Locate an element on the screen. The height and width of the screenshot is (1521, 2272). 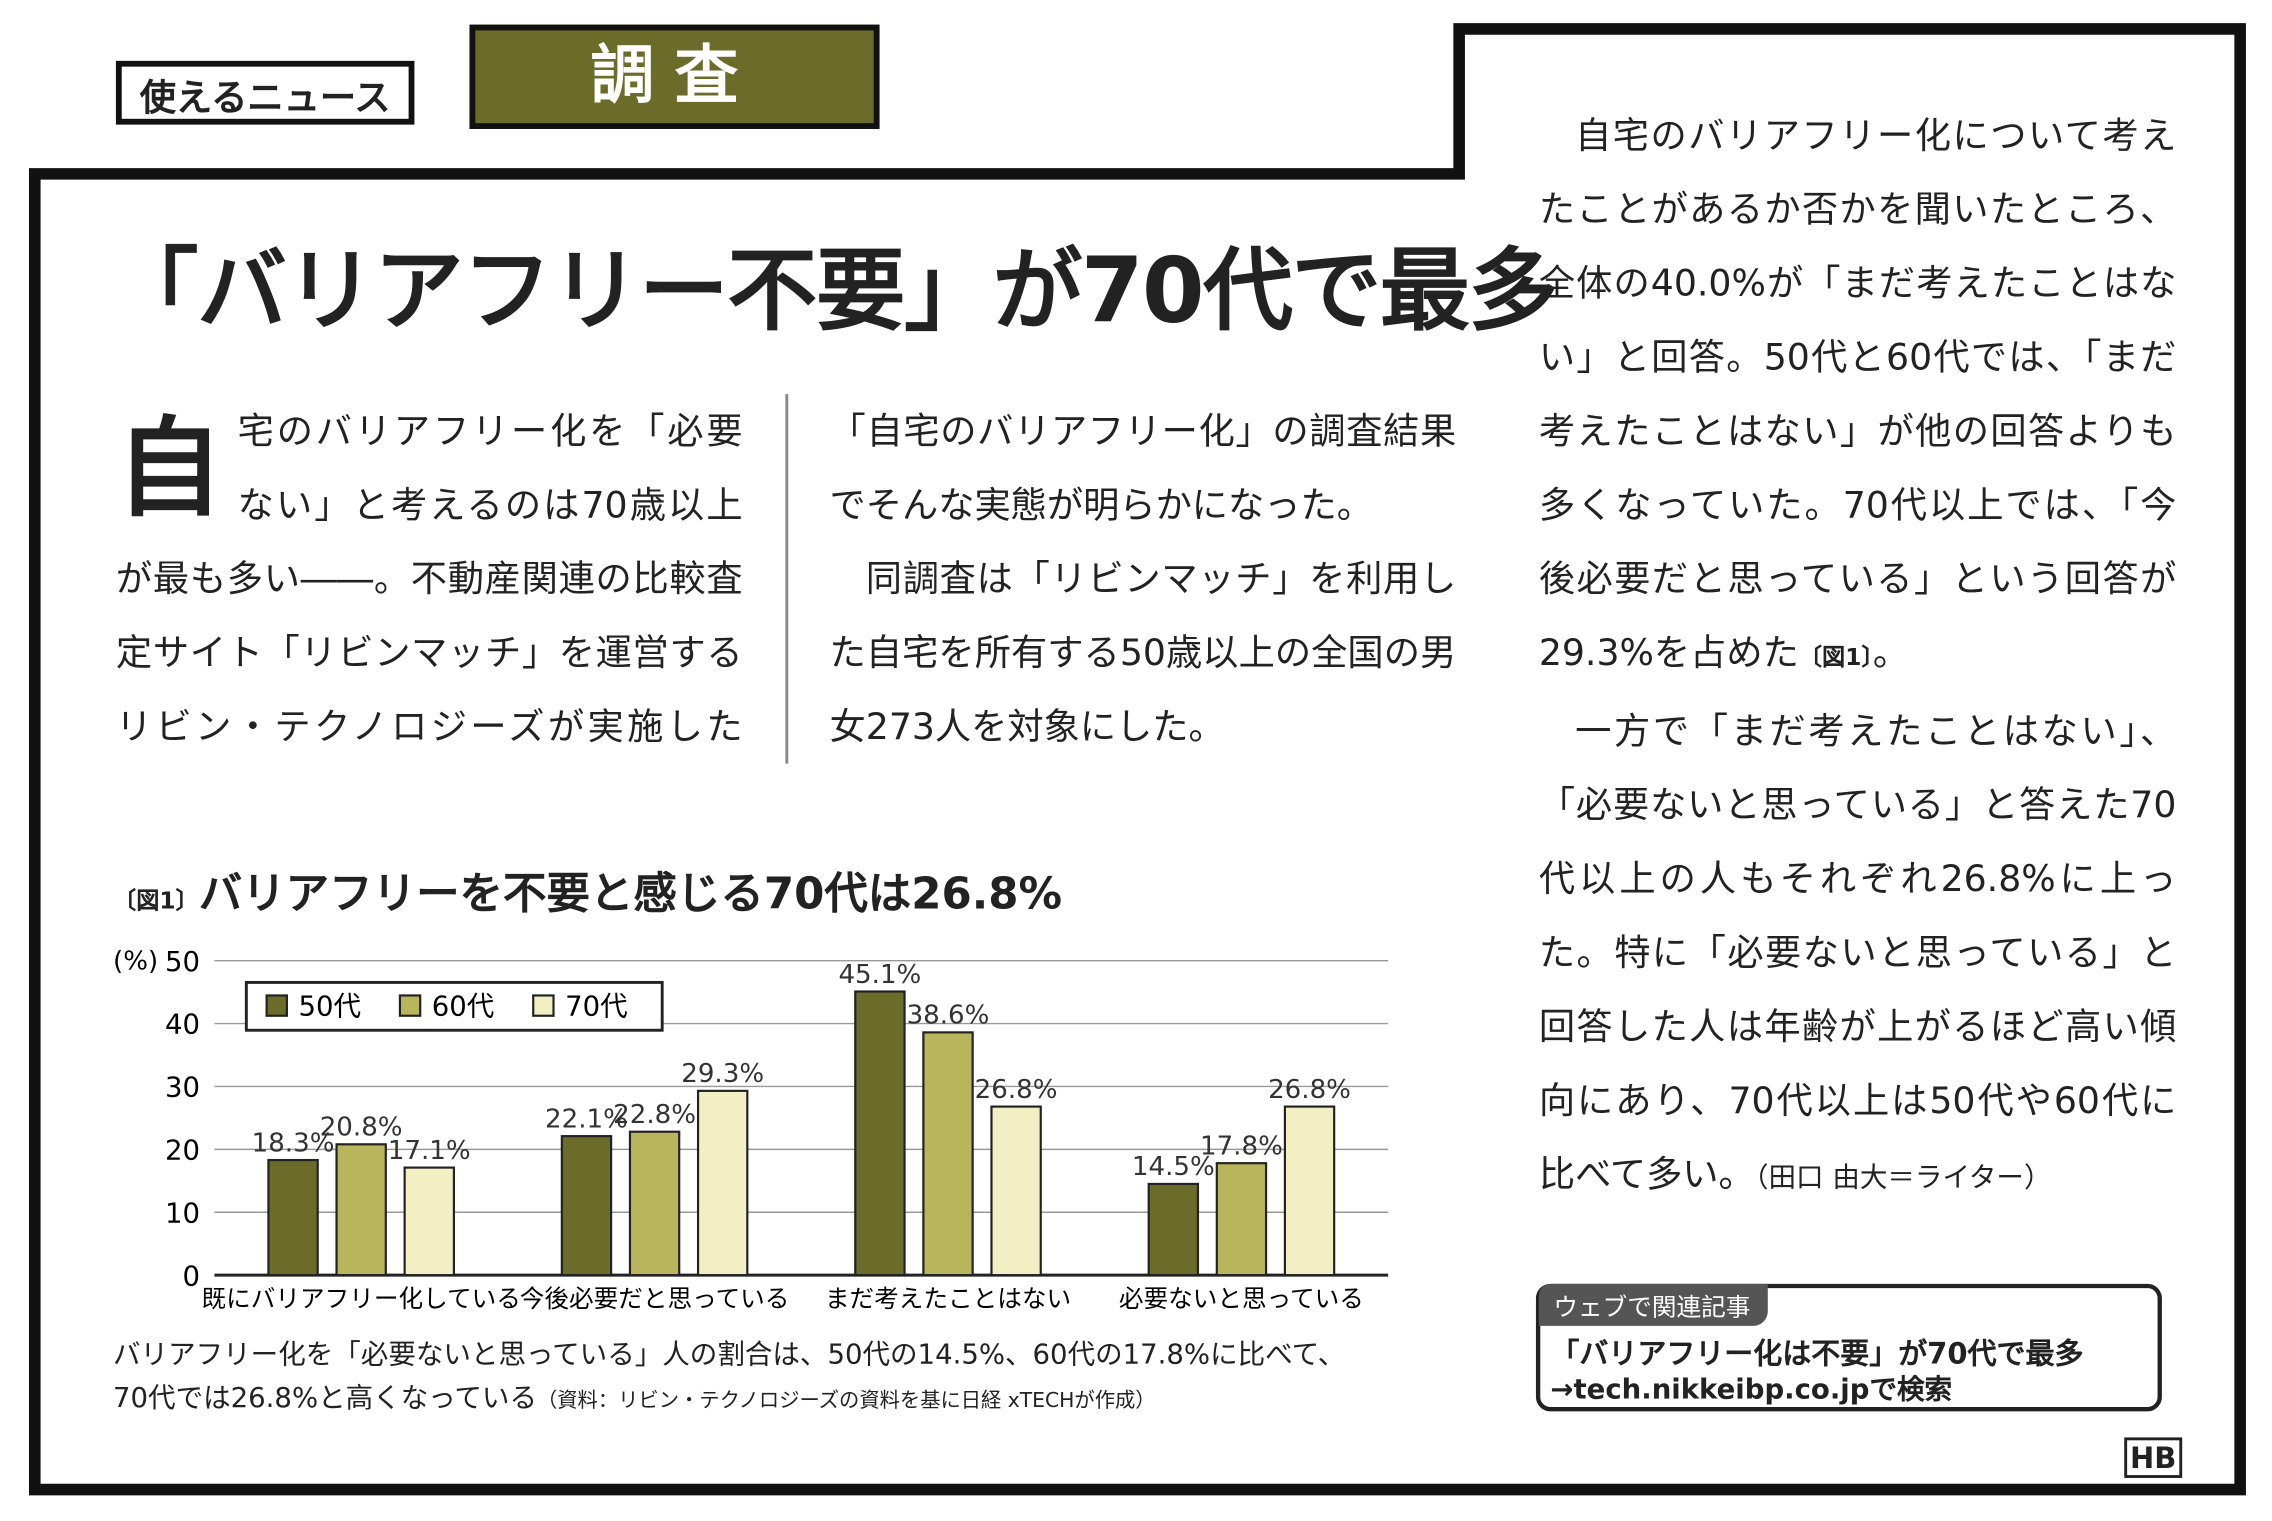
figure-label: 〔図1〕 is located at coordinates (156, 900).